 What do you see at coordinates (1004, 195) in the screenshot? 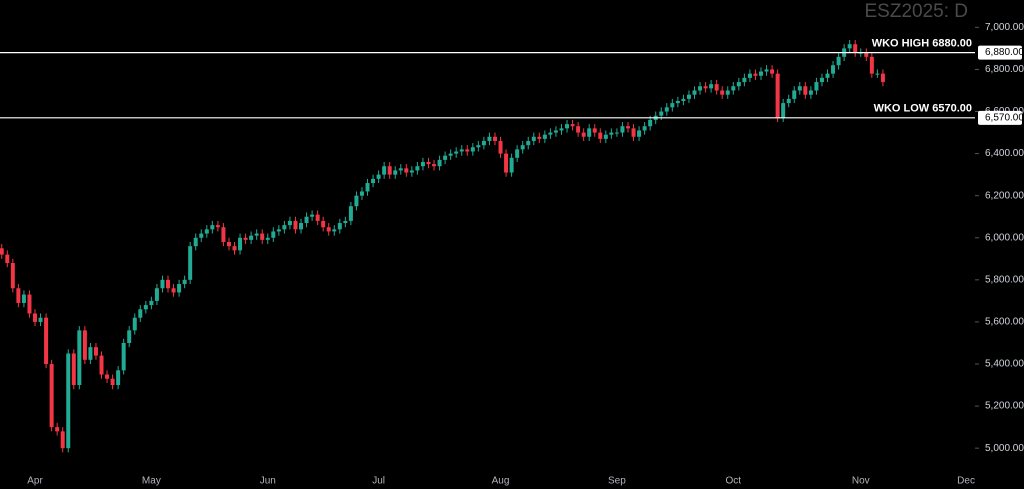
I see `y-tick-label: 6,200.00` at bounding box center [1004, 195].